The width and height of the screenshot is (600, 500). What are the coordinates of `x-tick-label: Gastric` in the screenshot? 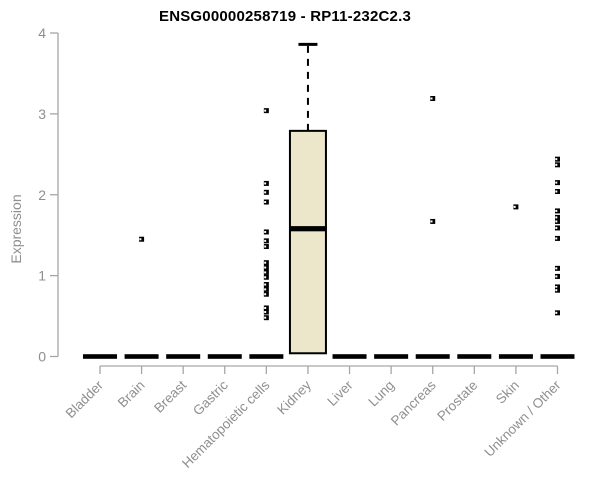 It's located at (210, 397).